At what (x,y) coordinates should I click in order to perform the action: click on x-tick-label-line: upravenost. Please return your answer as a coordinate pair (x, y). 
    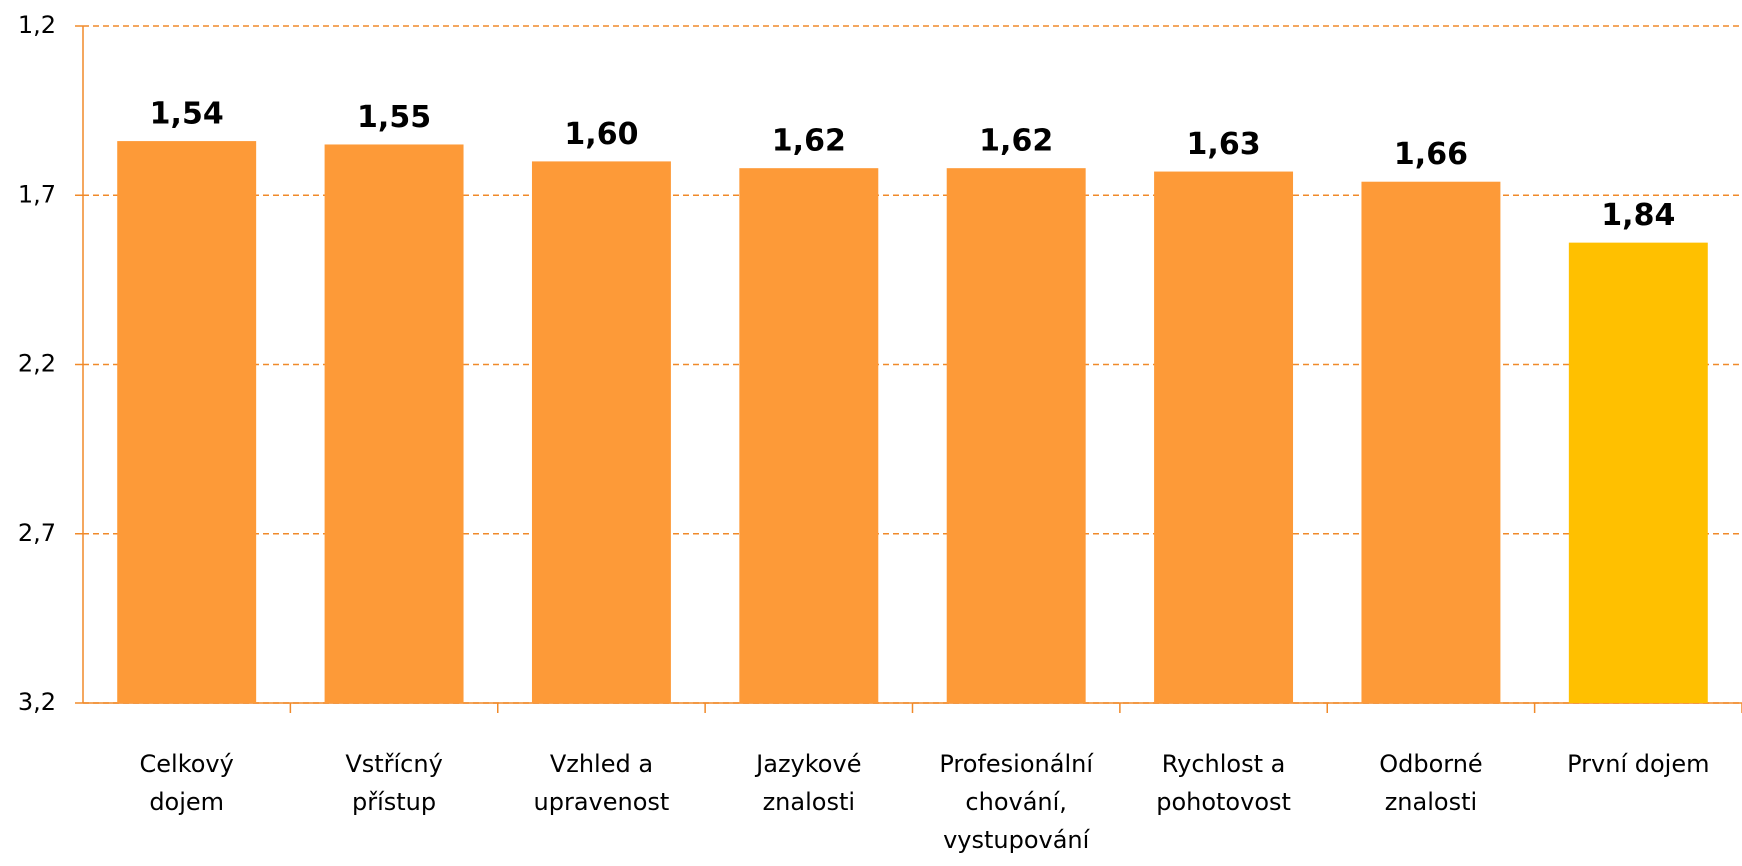
    Looking at the image, I should click on (602, 802).